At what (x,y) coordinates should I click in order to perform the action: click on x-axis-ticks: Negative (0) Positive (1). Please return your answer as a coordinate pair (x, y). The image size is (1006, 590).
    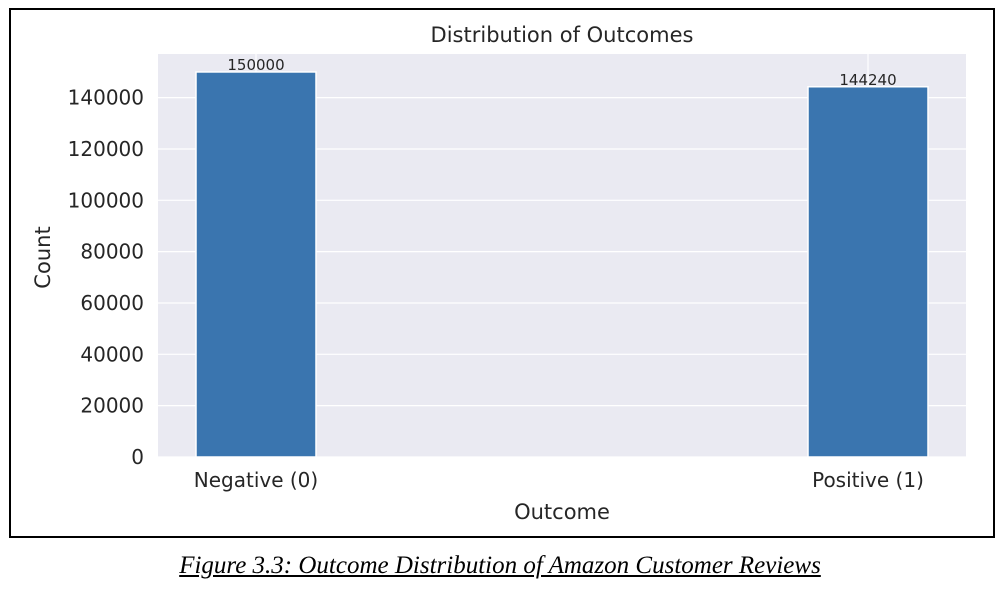
    Looking at the image, I should click on (559, 480).